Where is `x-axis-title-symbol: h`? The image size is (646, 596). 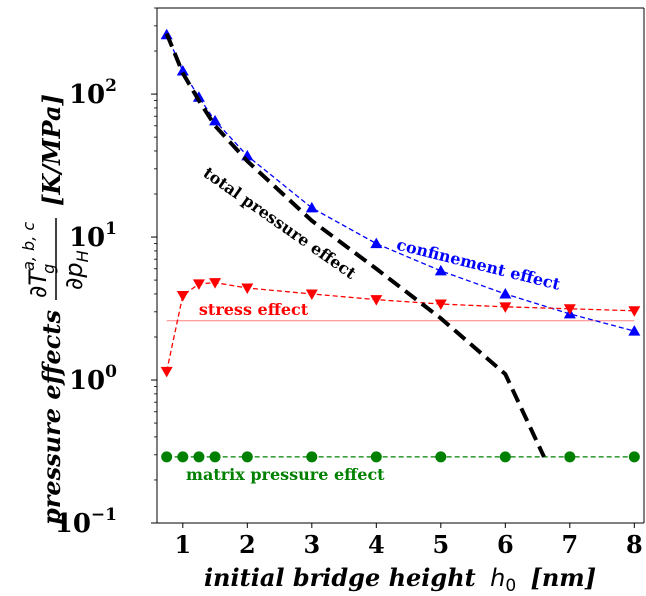 x-axis-title-symbol: h is located at coordinates (497, 578).